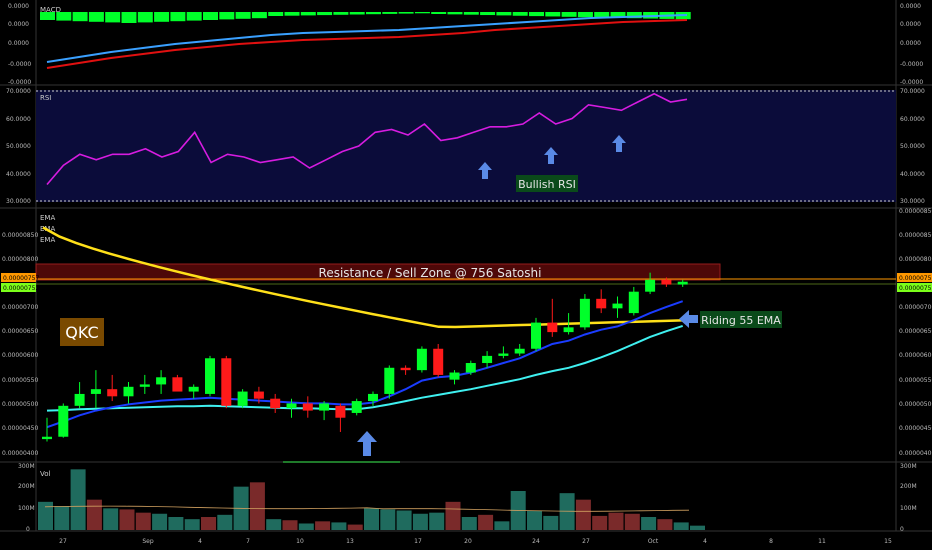 The height and width of the screenshot is (550, 932). Describe the element at coordinates (367, 139) in the screenshot. I see `rsi-line` at that location.